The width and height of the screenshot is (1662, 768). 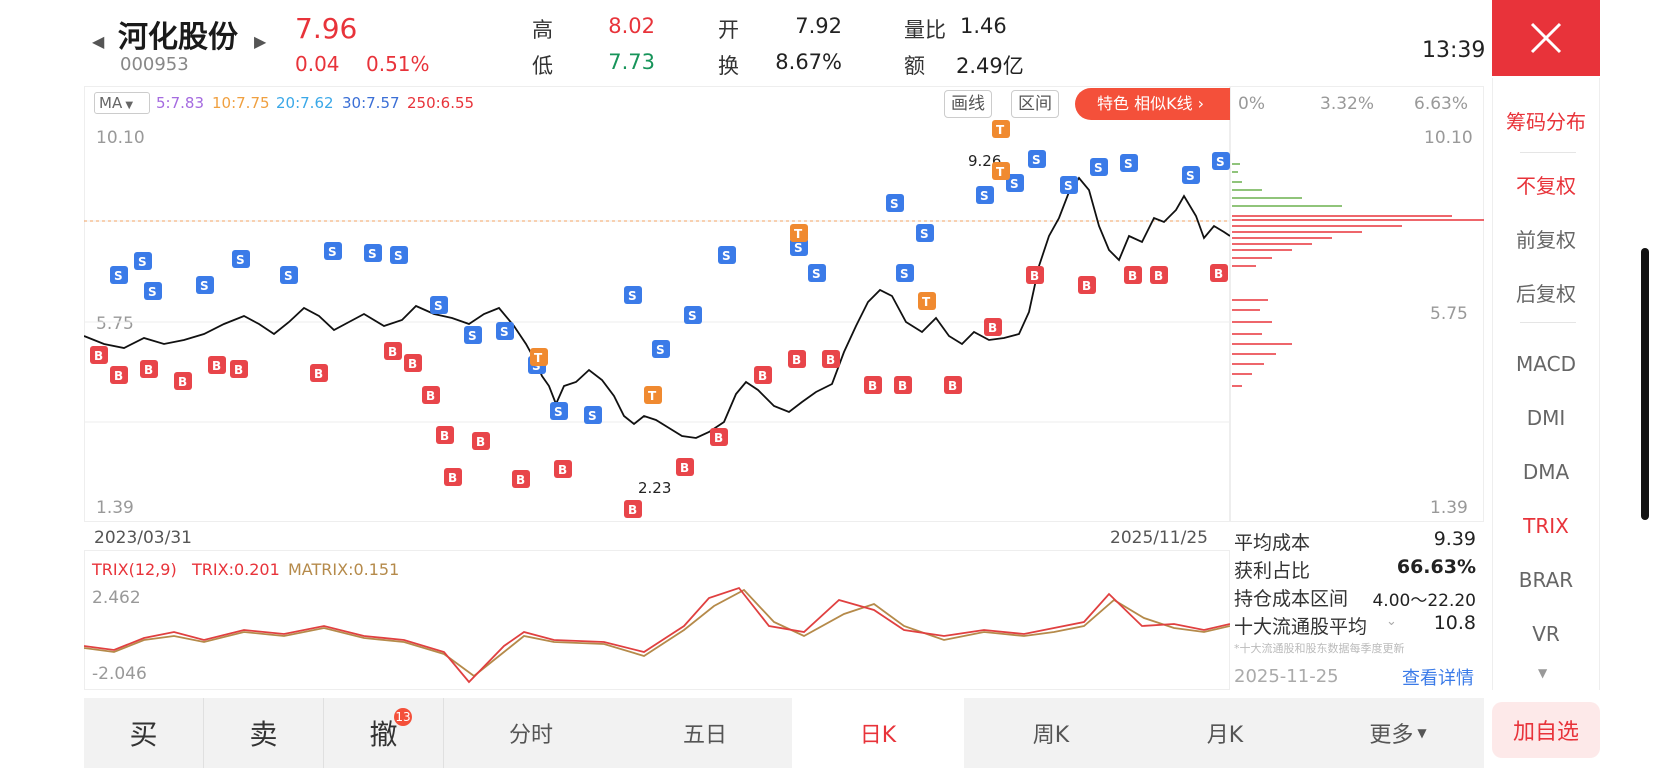 What do you see at coordinates (990, 66) in the screenshot?
I see `amount-value: 2.49亿` at bounding box center [990, 66].